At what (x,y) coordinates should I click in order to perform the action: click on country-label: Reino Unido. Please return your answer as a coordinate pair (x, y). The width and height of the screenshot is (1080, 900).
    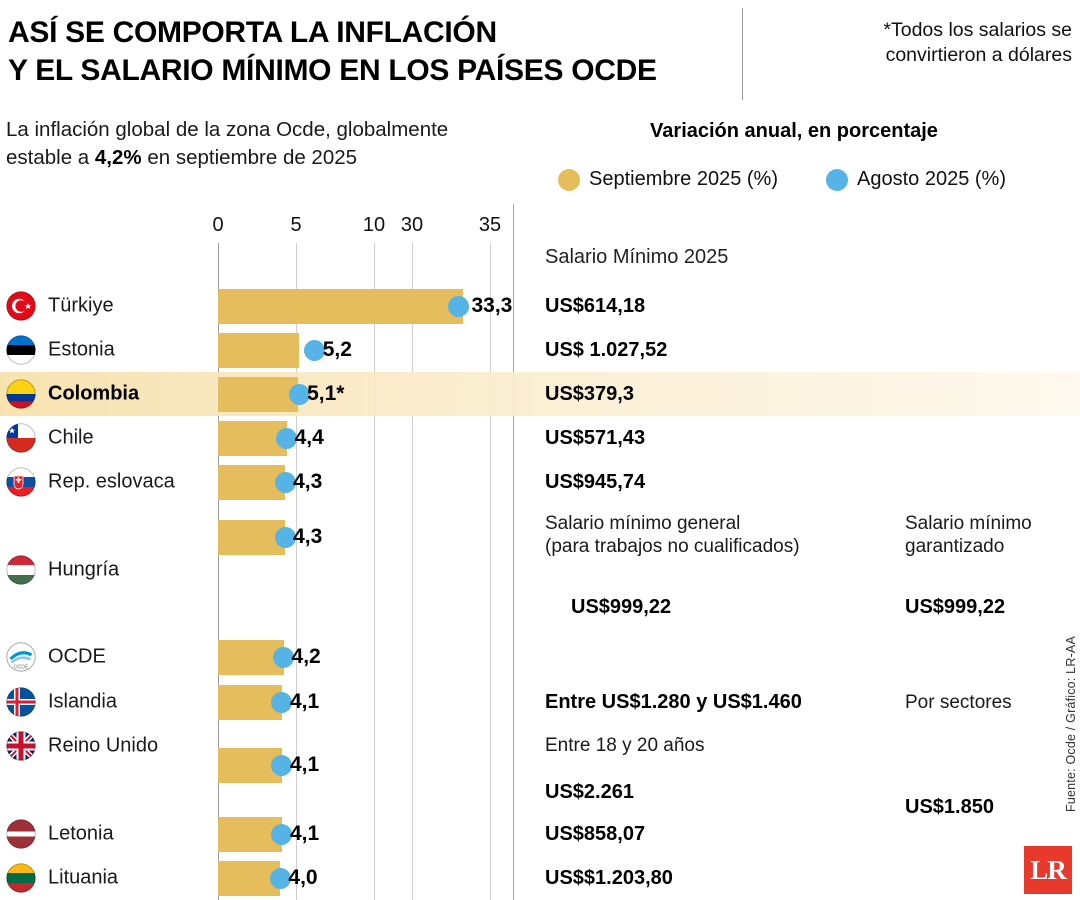
    Looking at the image, I should click on (103, 745).